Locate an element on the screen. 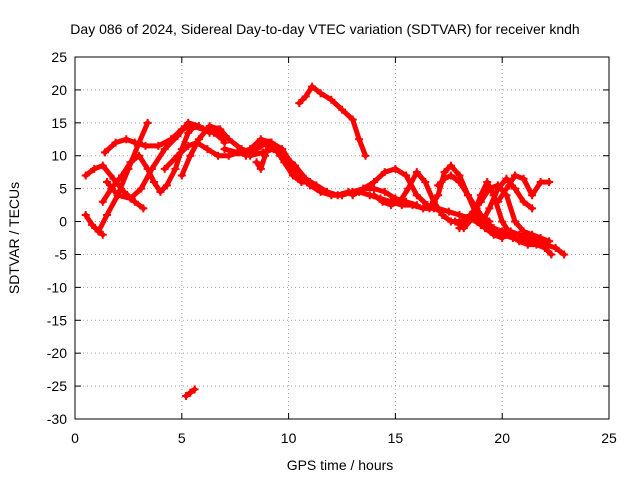 The image size is (640, 480). y-tick-label: 15 is located at coordinates (59, 123).